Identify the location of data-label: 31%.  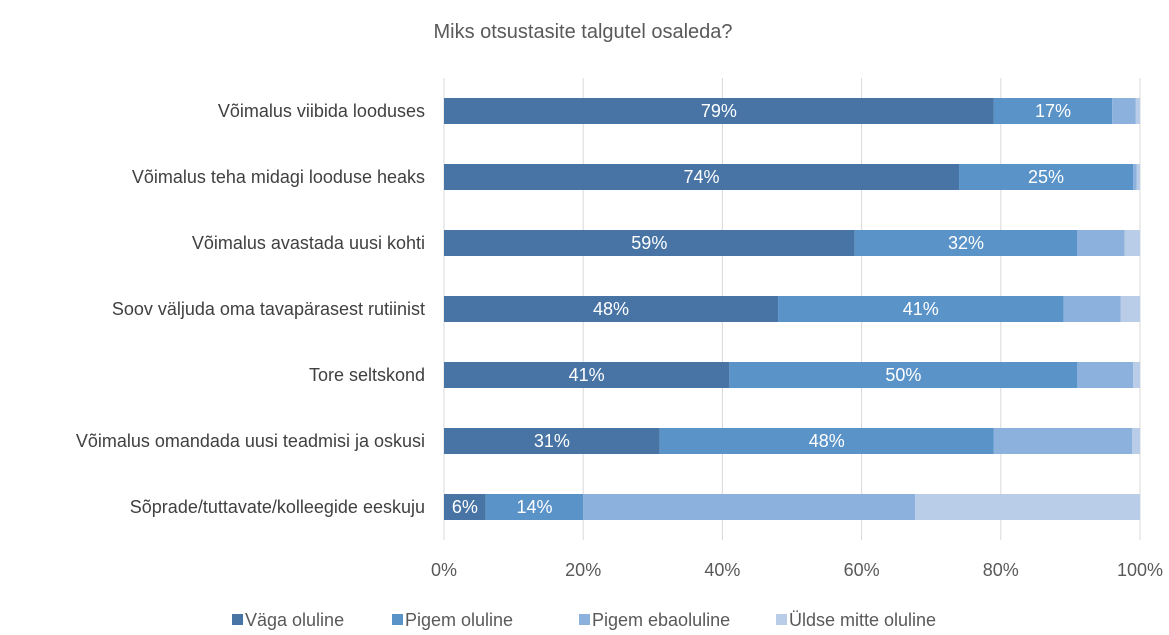
(552, 441).